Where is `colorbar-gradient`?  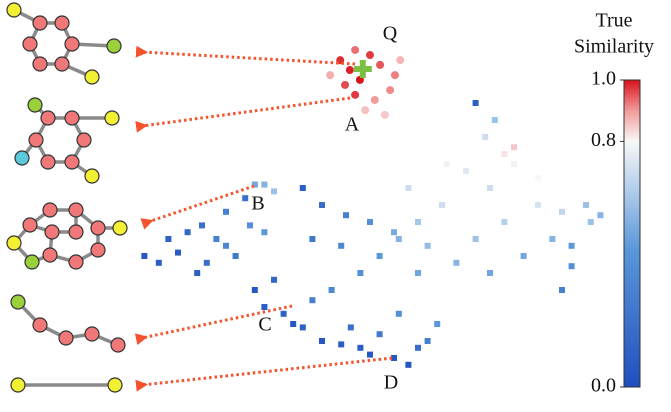
colorbar-gradient is located at coordinates (632, 233).